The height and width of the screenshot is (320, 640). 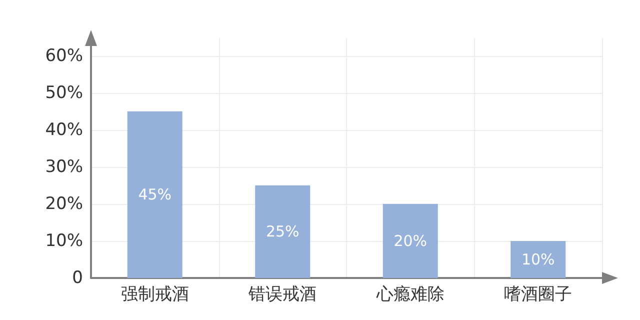 What do you see at coordinates (64, 56) in the screenshot?
I see `y-tick-label: 60%` at bounding box center [64, 56].